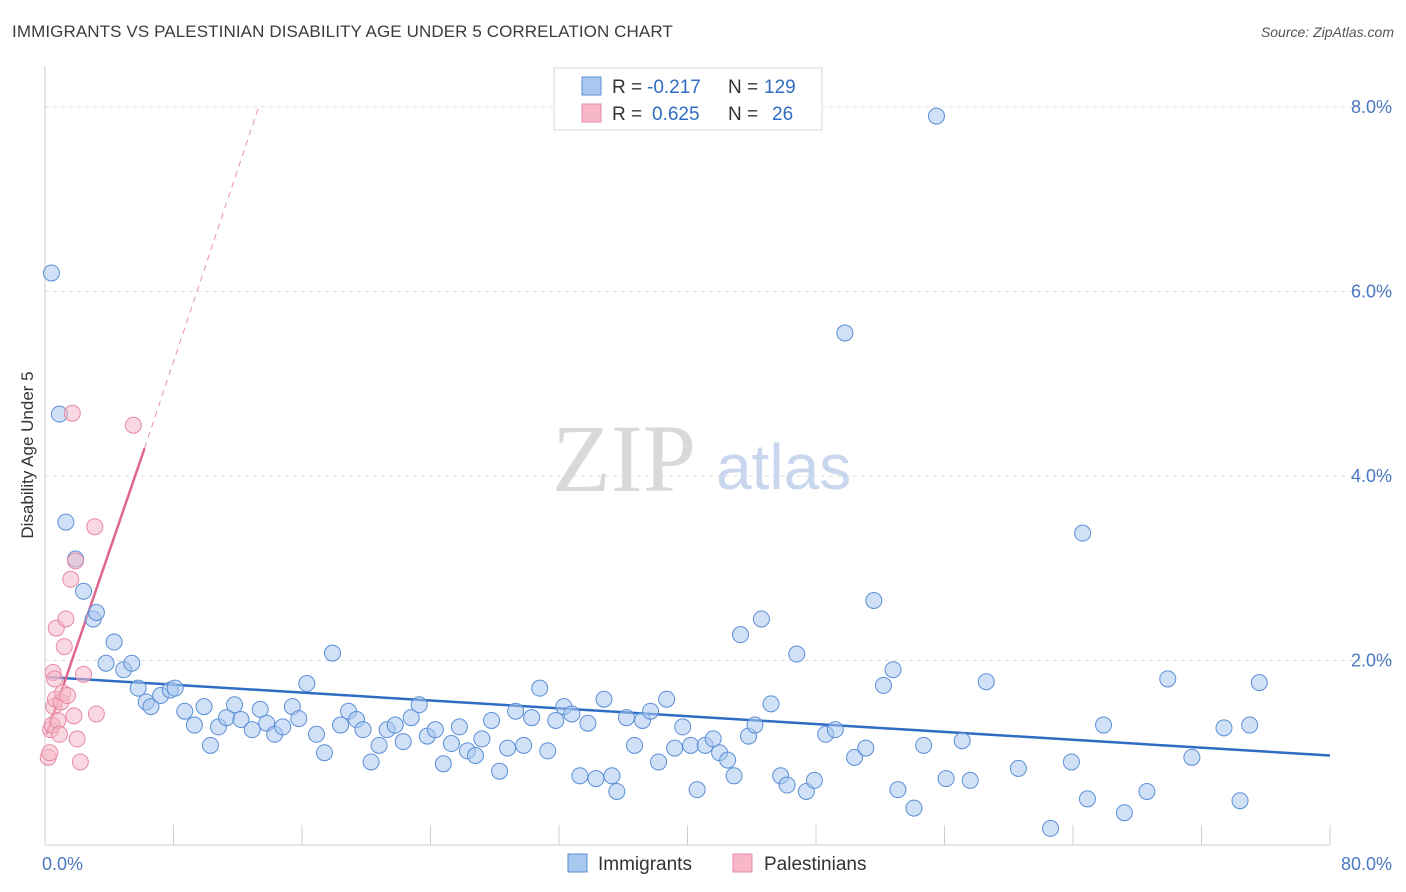  I want to click on legend-r-label-1: R =, so click(627, 87).